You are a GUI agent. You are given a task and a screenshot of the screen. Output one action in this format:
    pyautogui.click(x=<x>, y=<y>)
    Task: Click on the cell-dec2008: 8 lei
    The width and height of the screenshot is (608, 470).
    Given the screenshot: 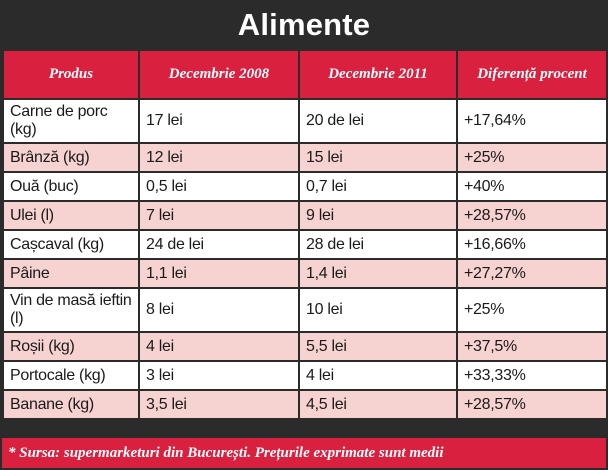 What is the action you would take?
    pyautogui.click(x=219, y=310)
    